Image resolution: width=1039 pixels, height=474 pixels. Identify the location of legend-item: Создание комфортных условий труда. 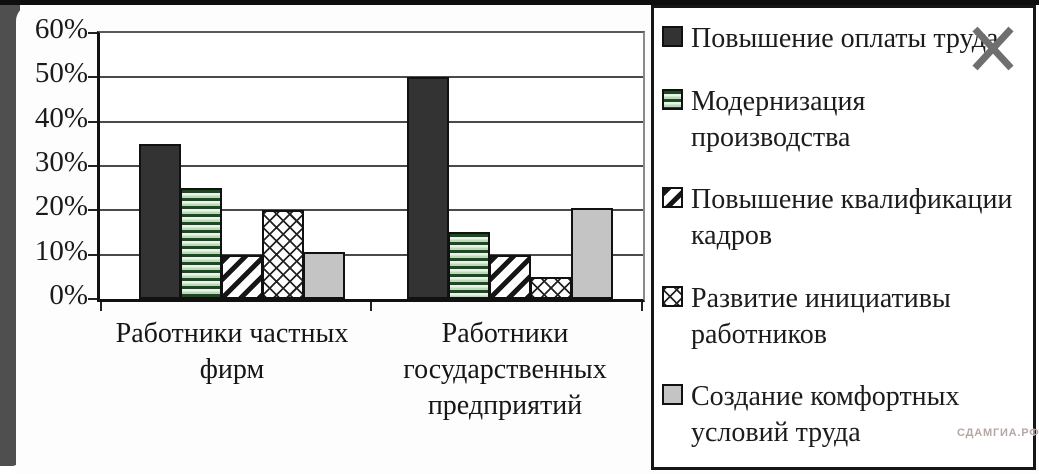
(845, 415).